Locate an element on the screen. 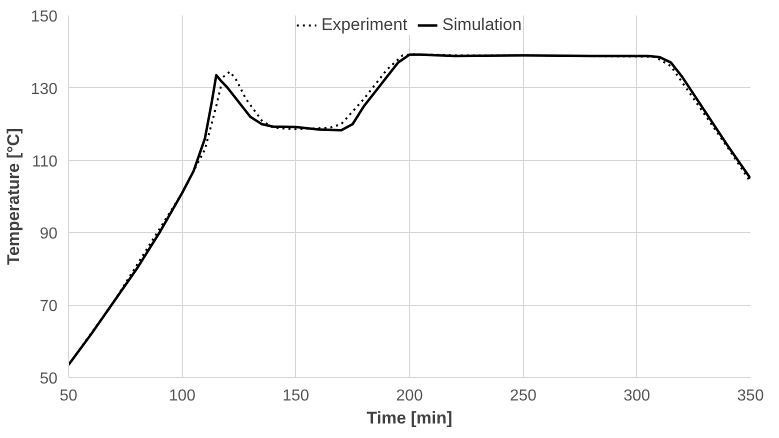 The width and height of the screenshot is (779, 438). x-tick-label: 50 is located at coordinates (69, 396).